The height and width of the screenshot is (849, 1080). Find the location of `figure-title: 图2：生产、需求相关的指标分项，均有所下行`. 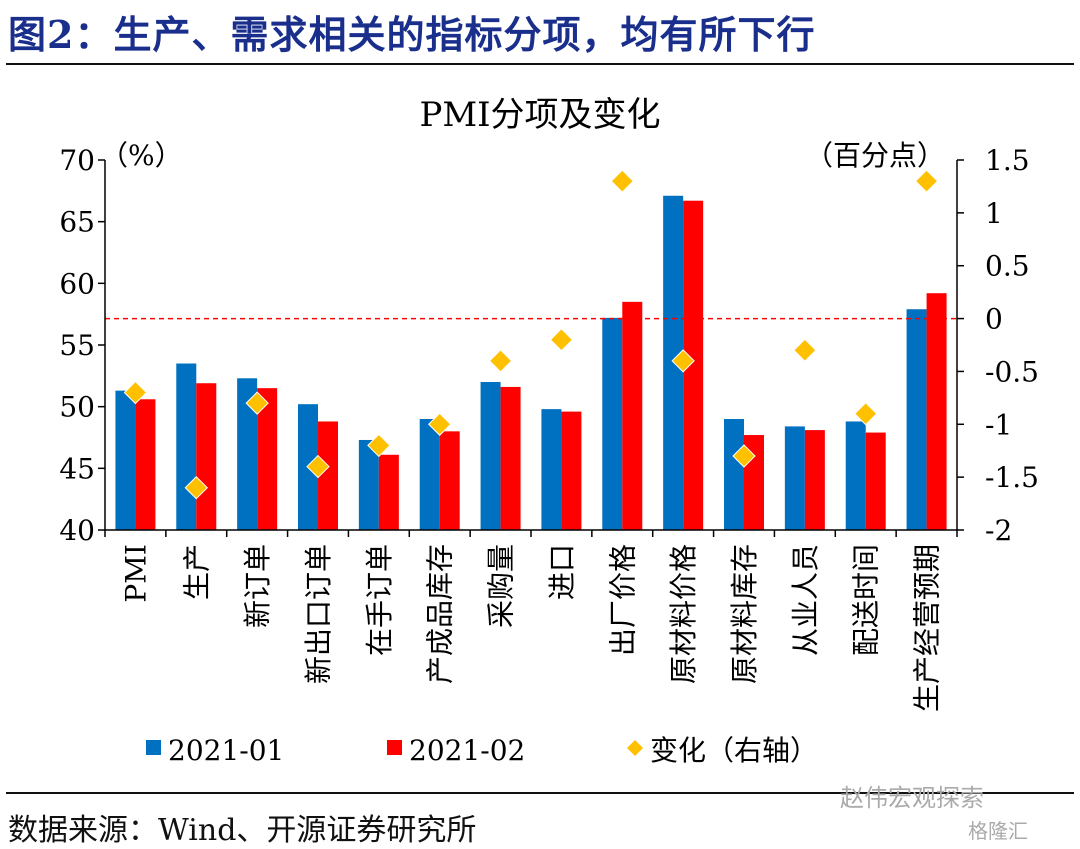

figure-title: 图2：生产、需求相关的指标分项，均有所下行 is located at coordinates (412, 34).